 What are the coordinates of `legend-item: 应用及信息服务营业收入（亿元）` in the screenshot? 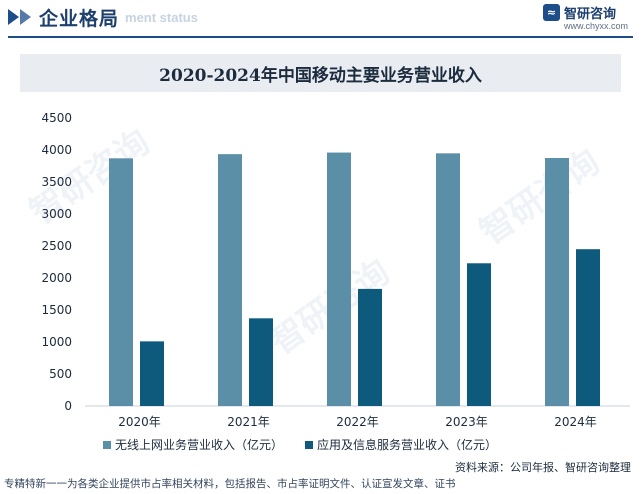 It's located at (401, 444).